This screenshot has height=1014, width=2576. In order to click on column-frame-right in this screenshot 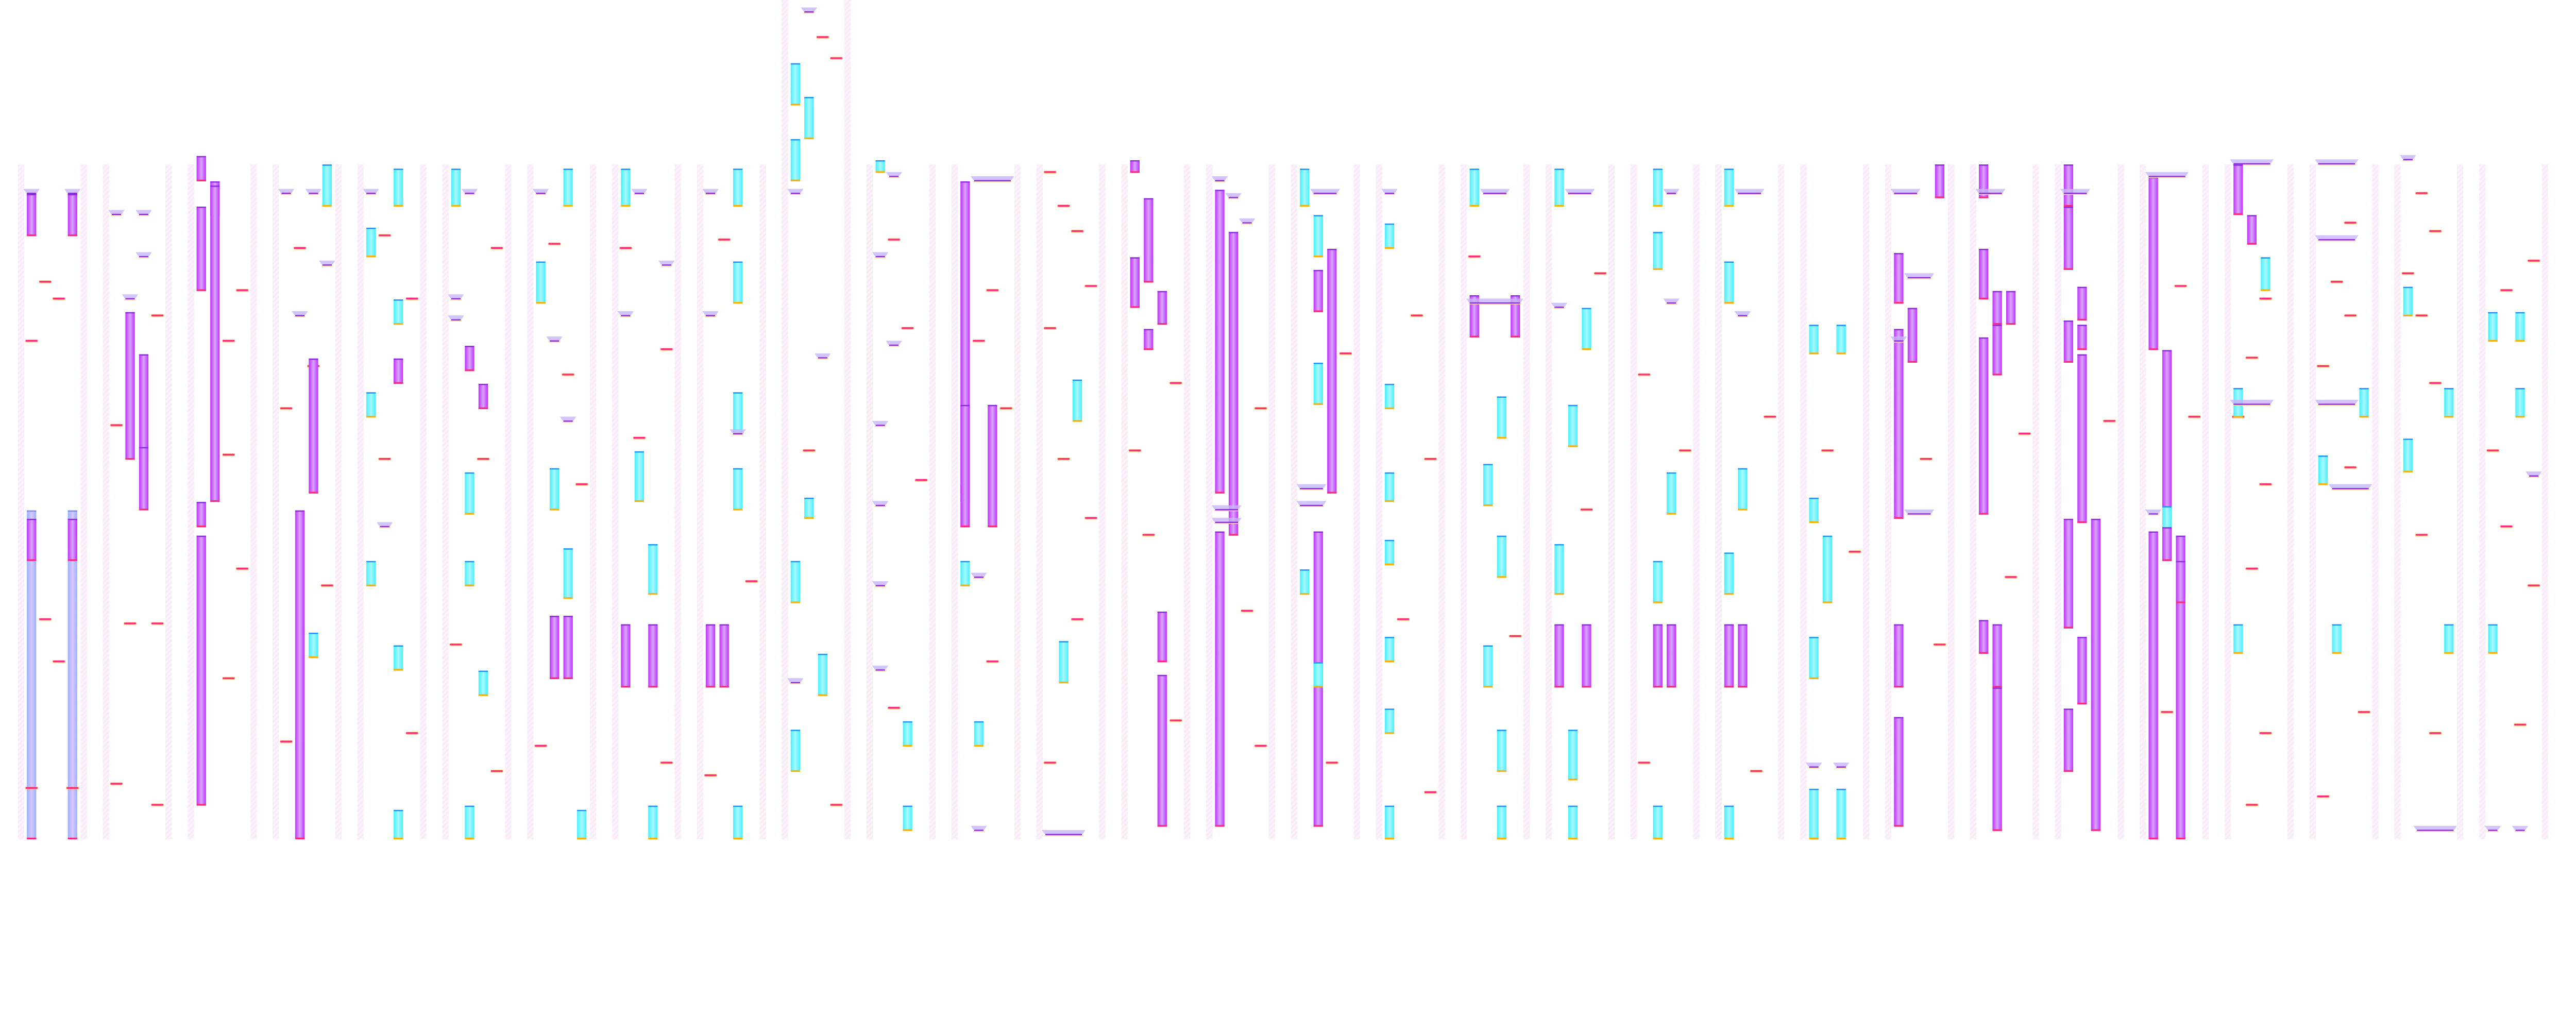, I will do `click(762, 502)`.